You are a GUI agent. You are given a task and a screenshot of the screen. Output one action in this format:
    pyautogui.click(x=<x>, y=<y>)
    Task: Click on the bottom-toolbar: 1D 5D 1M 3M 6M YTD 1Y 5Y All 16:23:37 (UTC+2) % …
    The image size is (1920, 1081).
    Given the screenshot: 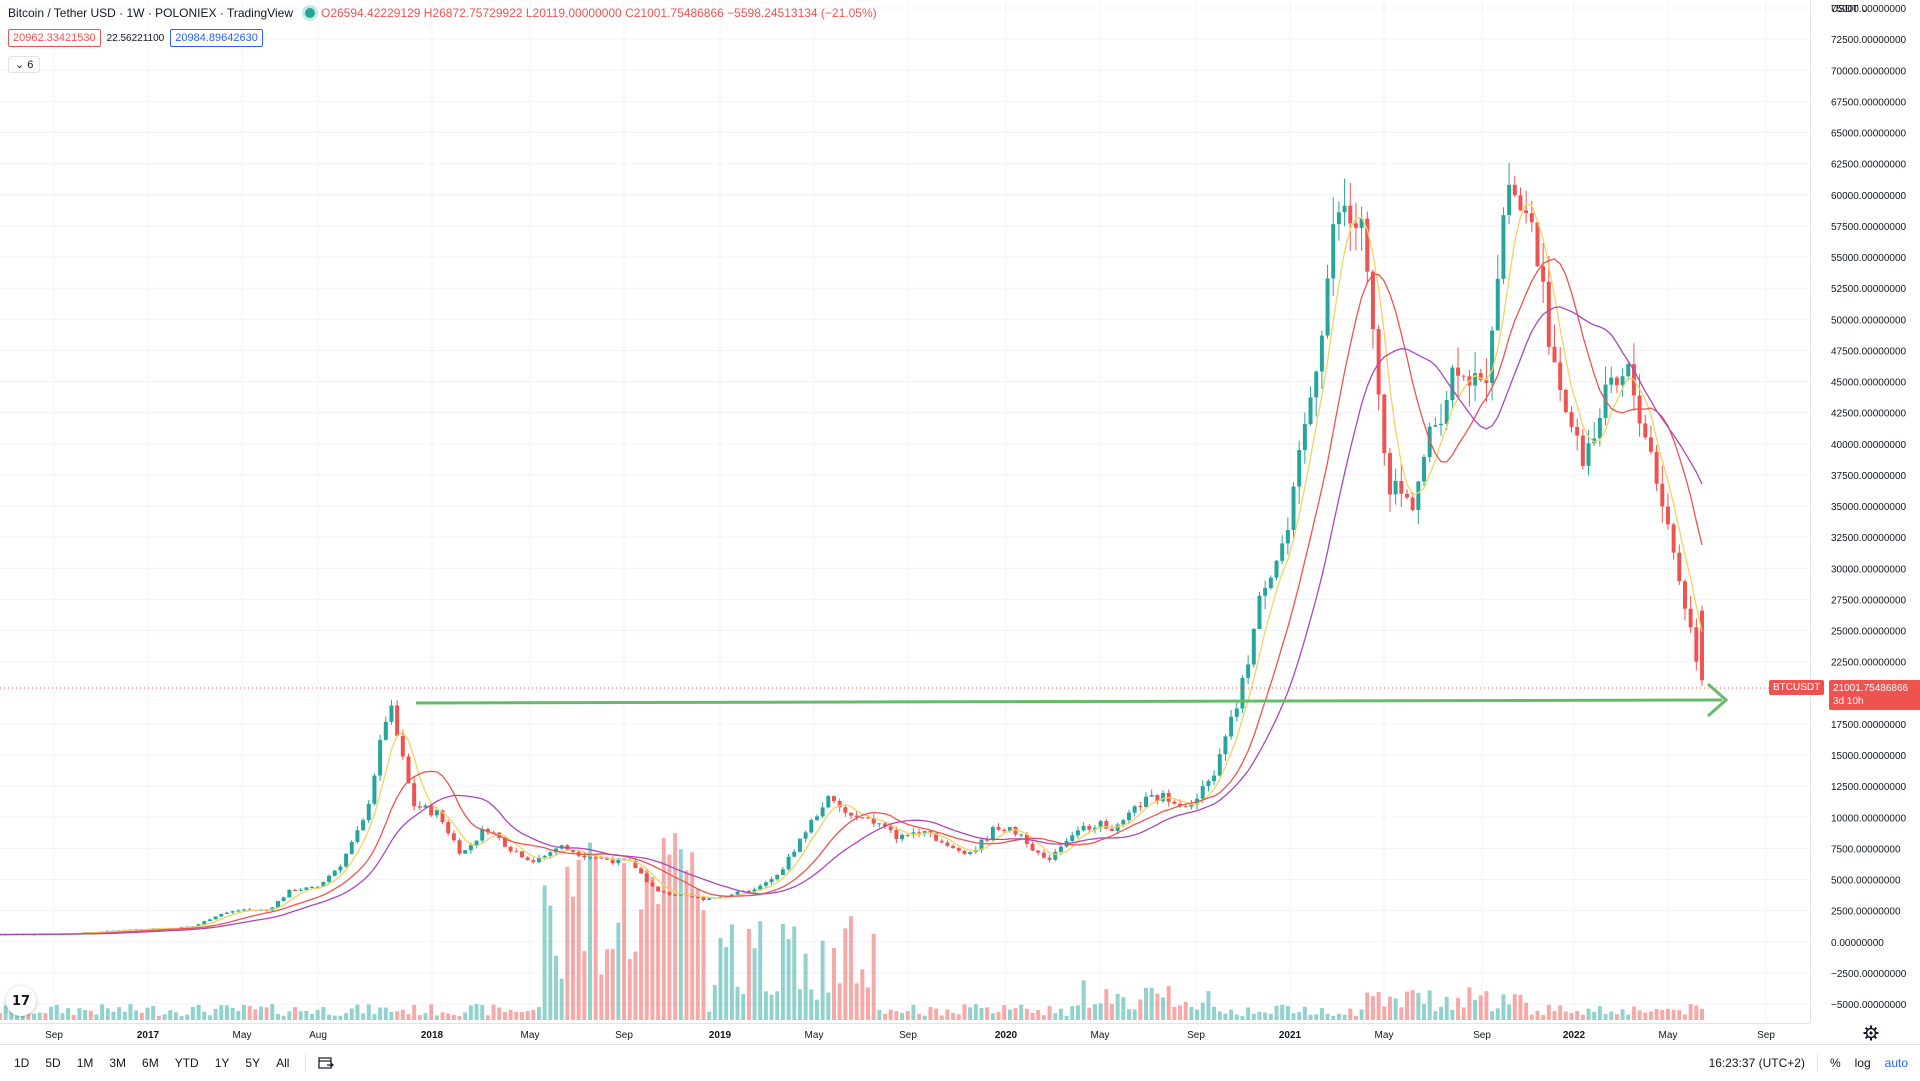 What is the action you would take?
    pyautogui.click(x=960, y=1062)
    